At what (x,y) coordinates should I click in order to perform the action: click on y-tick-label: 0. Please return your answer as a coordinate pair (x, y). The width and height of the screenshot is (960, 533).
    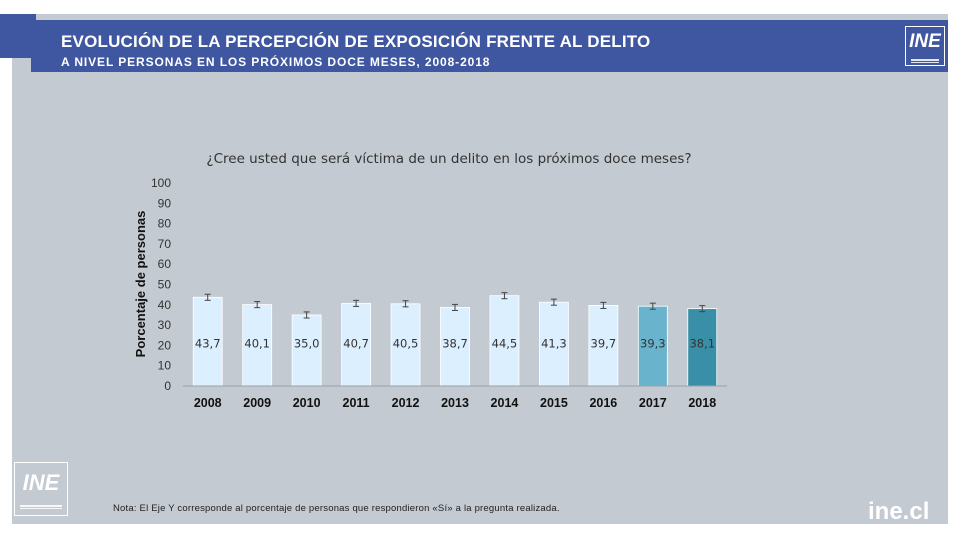
    Looking at the image, I should click on (167, 386).